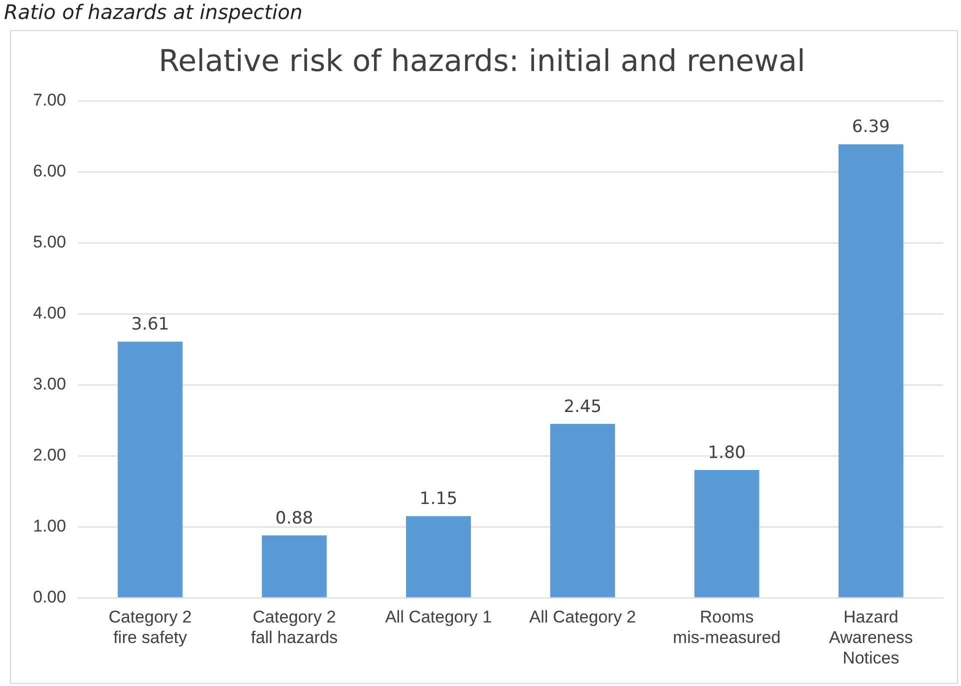 Image resolution: width=961 pixels, height=686 pixels. I want to click on data-label: 1.15, so click(439, 499).